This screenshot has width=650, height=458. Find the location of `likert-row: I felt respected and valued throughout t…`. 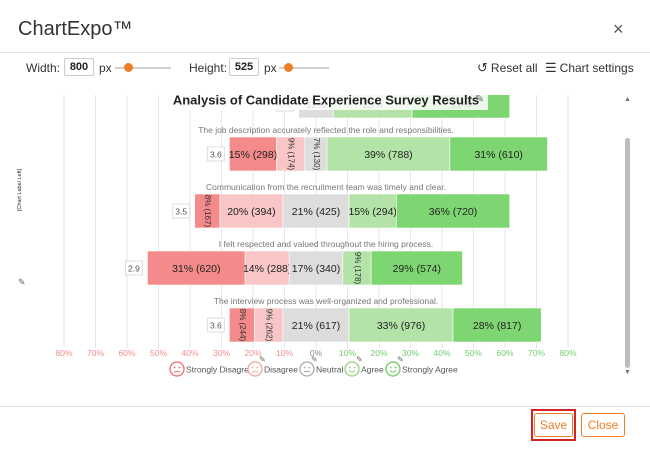

likert-row: I felt respected and valued throughout t… is located at coordinates (293, 262).